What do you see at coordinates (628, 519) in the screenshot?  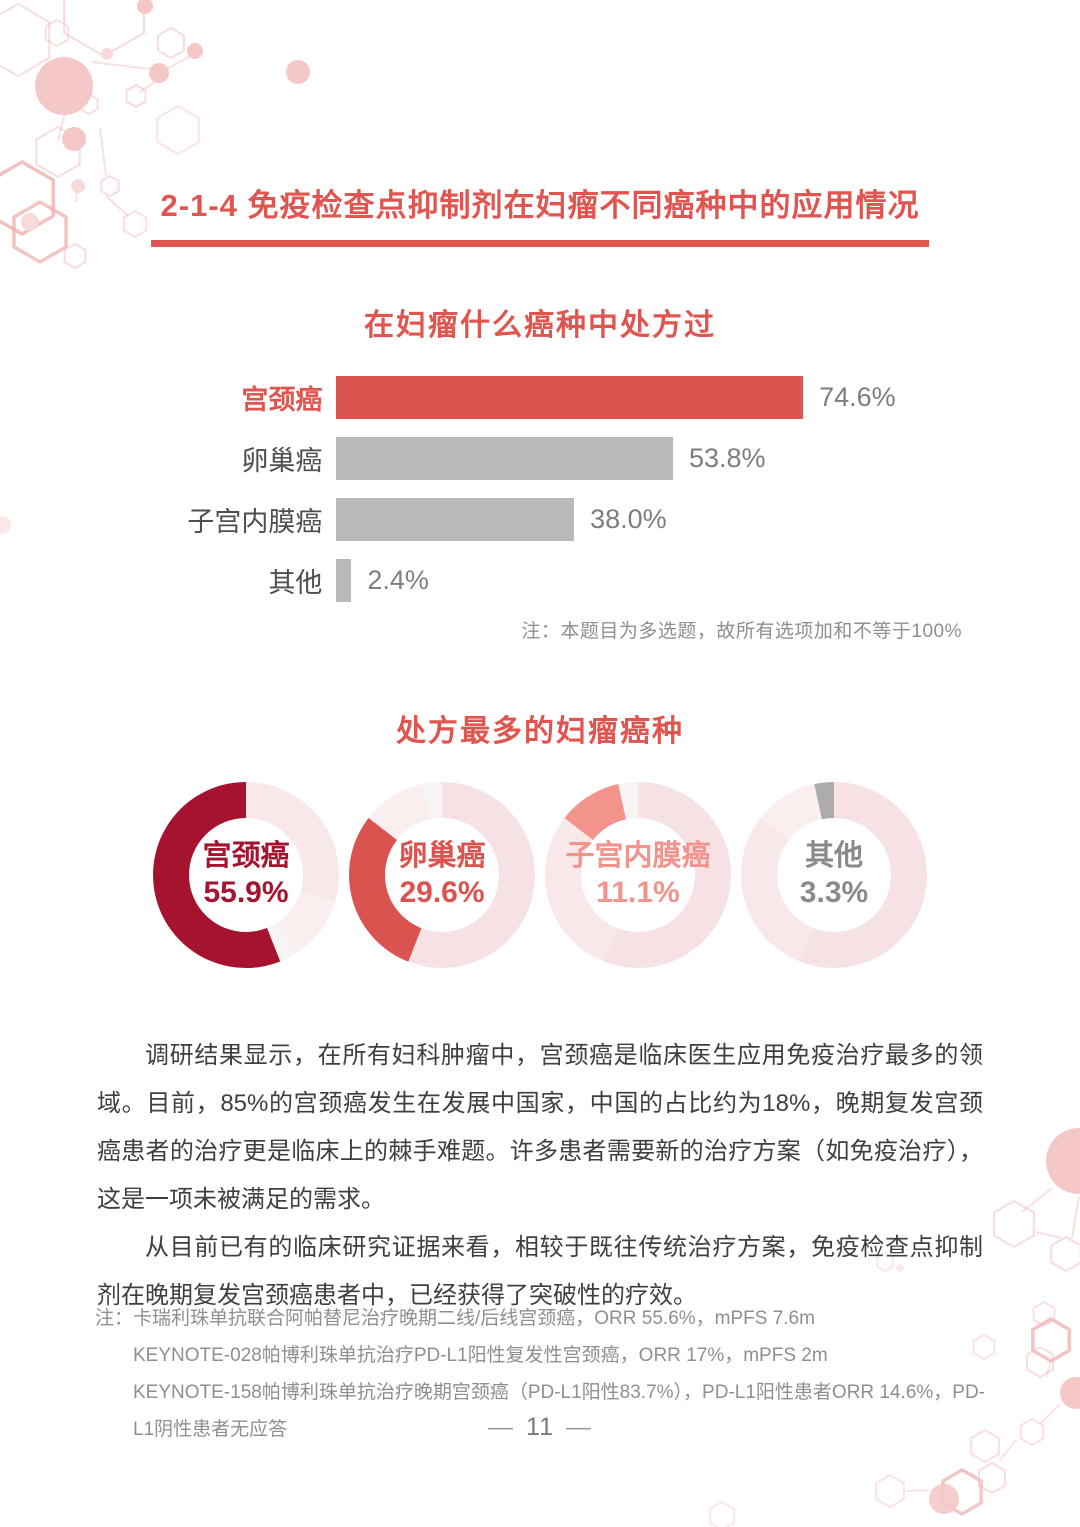 I see `bar-value-label: 38.0%` at bounding box center [628, 519].